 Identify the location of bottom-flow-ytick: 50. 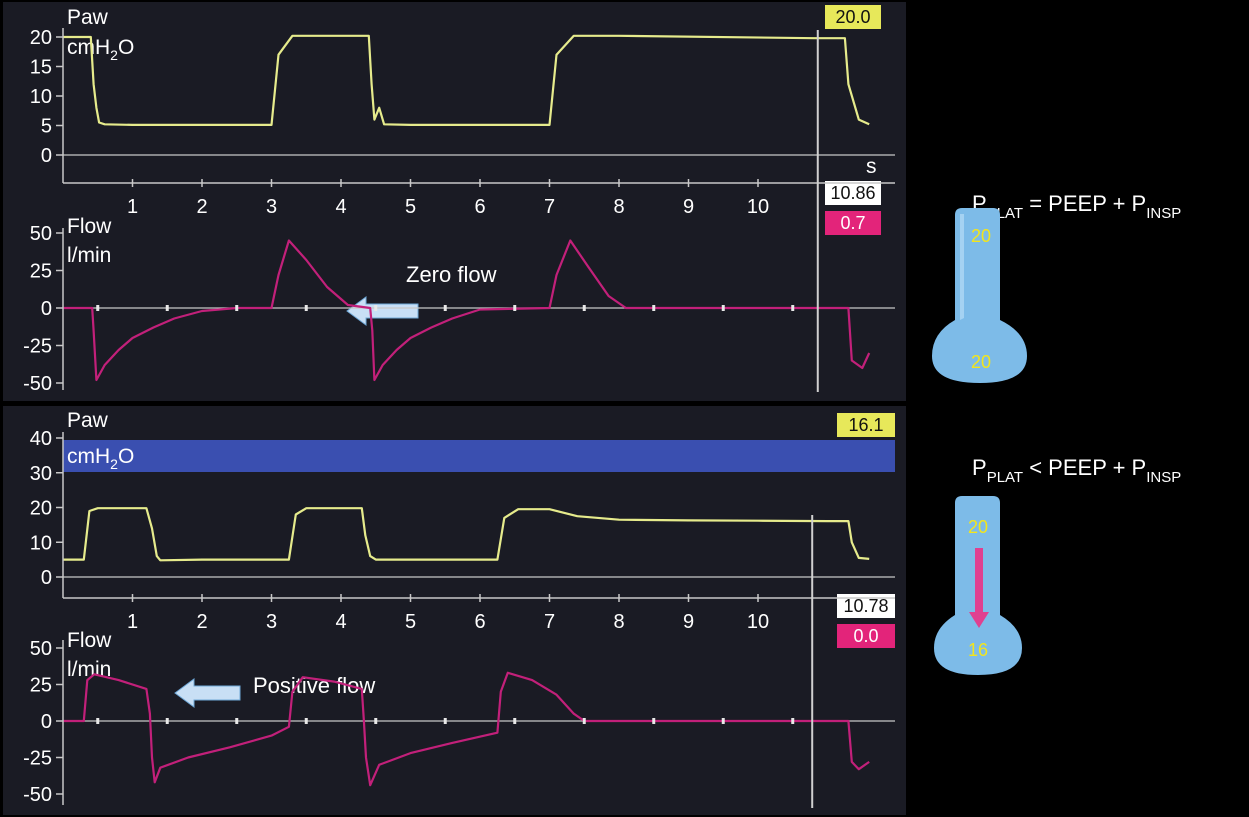
(41, 649).